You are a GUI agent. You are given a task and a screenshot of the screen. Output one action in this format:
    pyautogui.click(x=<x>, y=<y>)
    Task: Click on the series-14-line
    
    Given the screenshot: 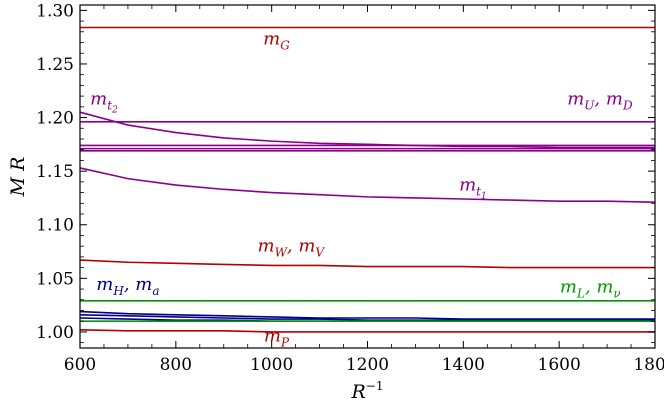 What is the action you would take?
    pyautogui.click(x=367, y=330)
    